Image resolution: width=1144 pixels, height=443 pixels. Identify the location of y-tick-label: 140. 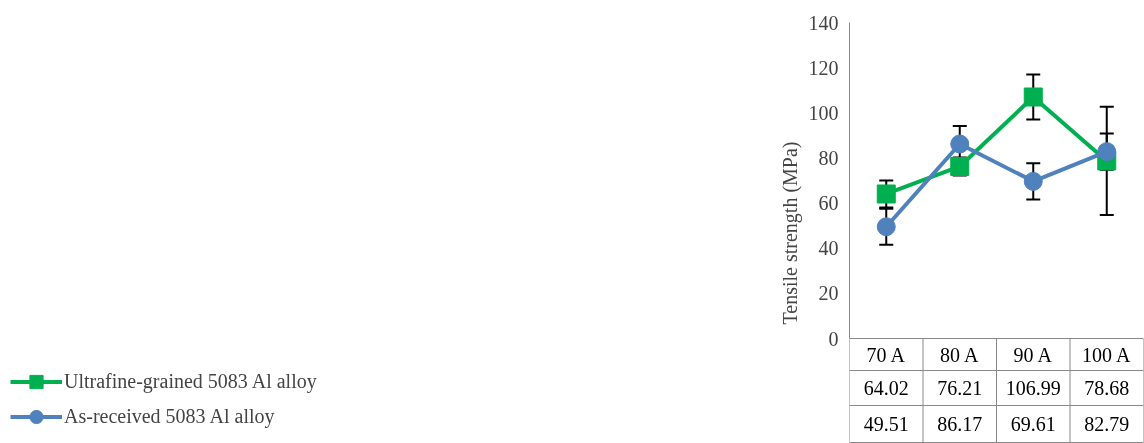
(823, 22).